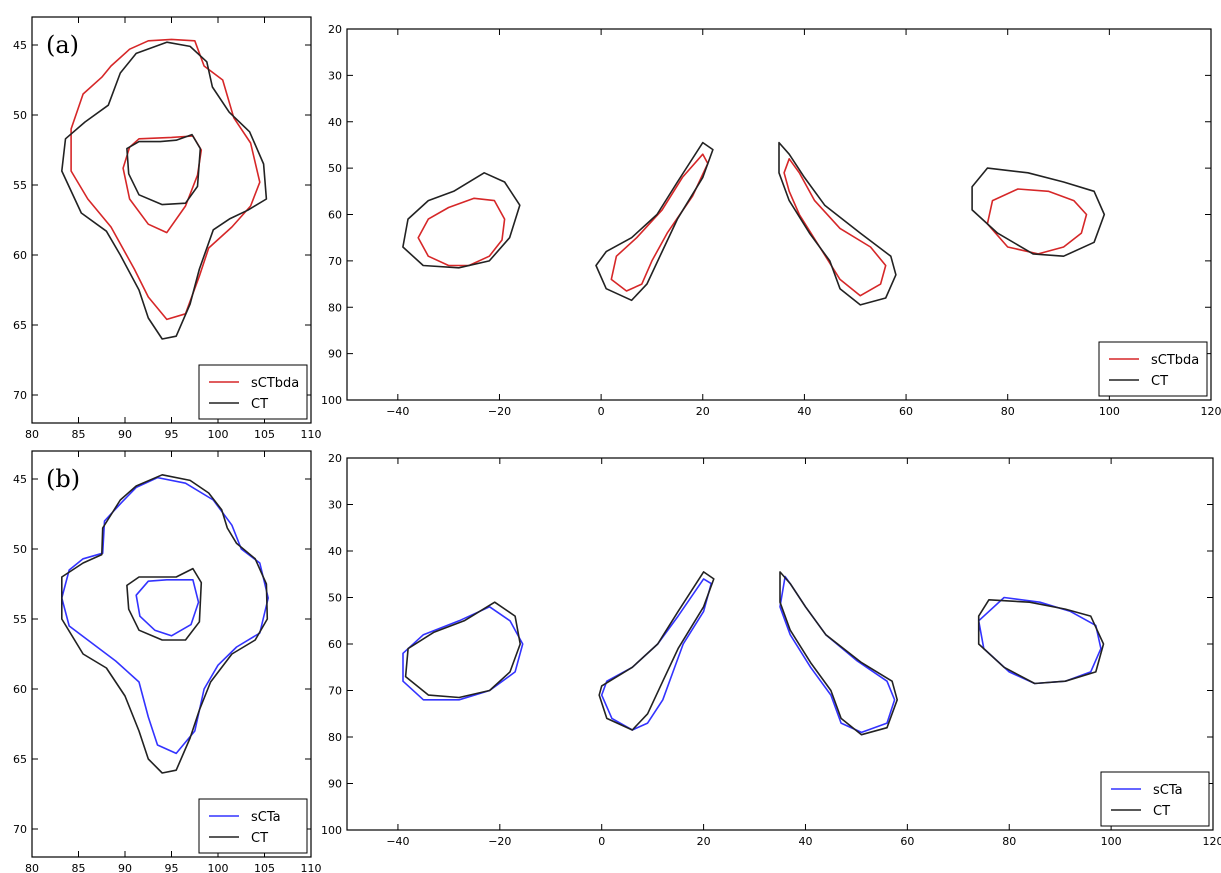 The height and width of the screenshot is (873, 1221). I want to click on axes-frame, so click(171, 654).